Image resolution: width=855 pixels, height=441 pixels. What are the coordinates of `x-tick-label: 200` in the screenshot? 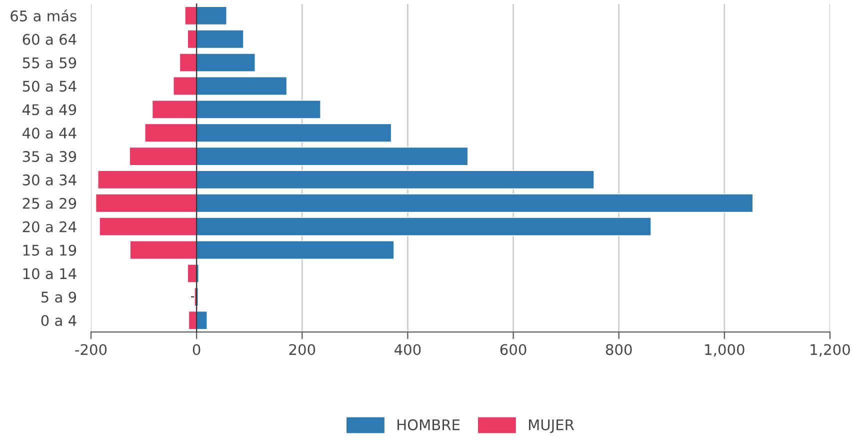 It's located at (302, 350).